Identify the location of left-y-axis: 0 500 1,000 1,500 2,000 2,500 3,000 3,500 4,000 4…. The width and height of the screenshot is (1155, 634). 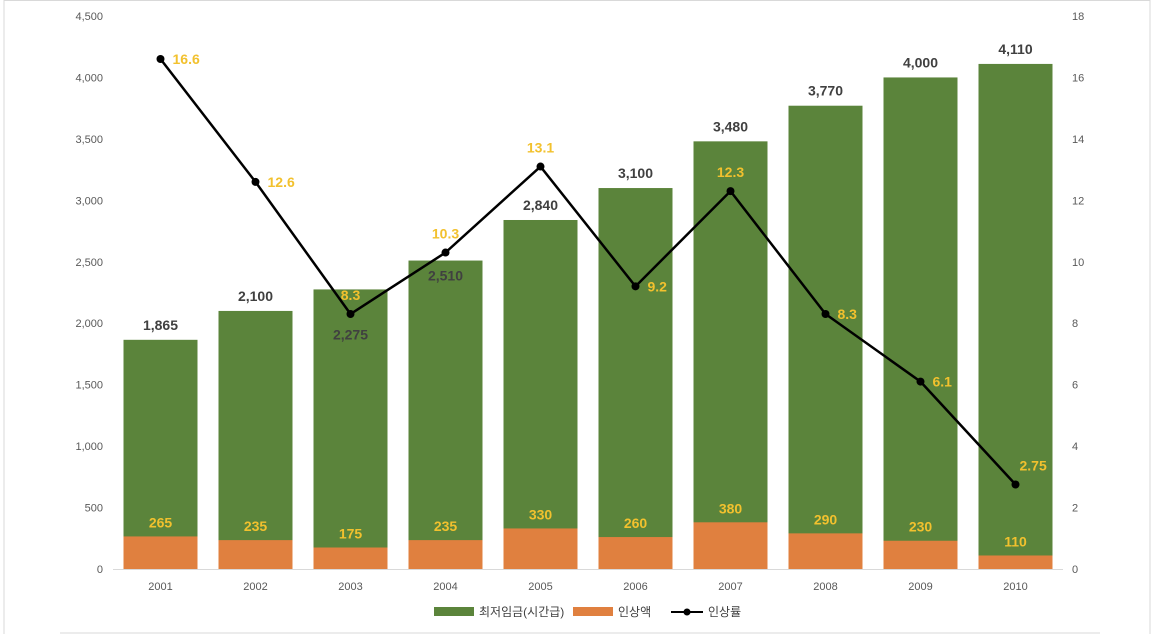
(89, 293).